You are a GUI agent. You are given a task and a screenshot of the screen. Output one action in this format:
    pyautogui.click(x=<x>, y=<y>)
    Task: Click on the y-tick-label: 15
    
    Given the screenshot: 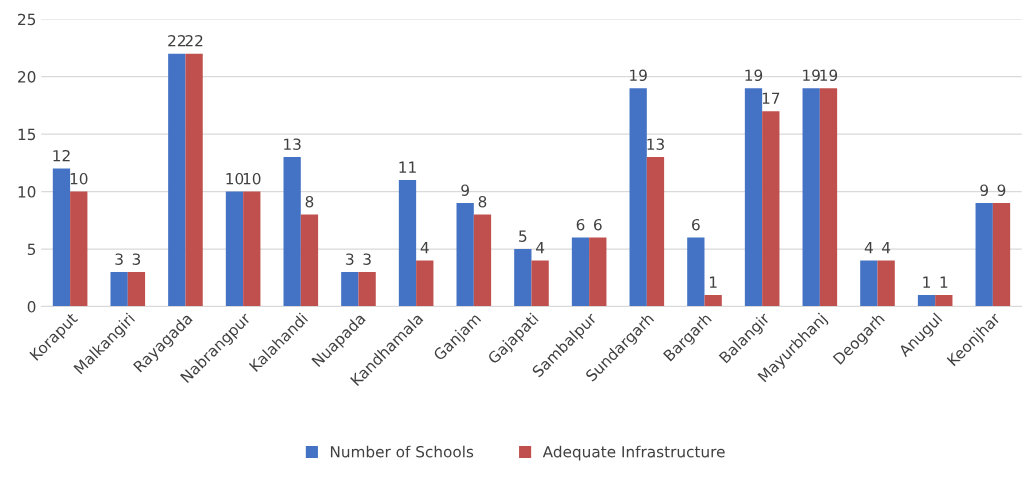 What is the action you would take?
    pyautogui.click(x=27, y=134)
    